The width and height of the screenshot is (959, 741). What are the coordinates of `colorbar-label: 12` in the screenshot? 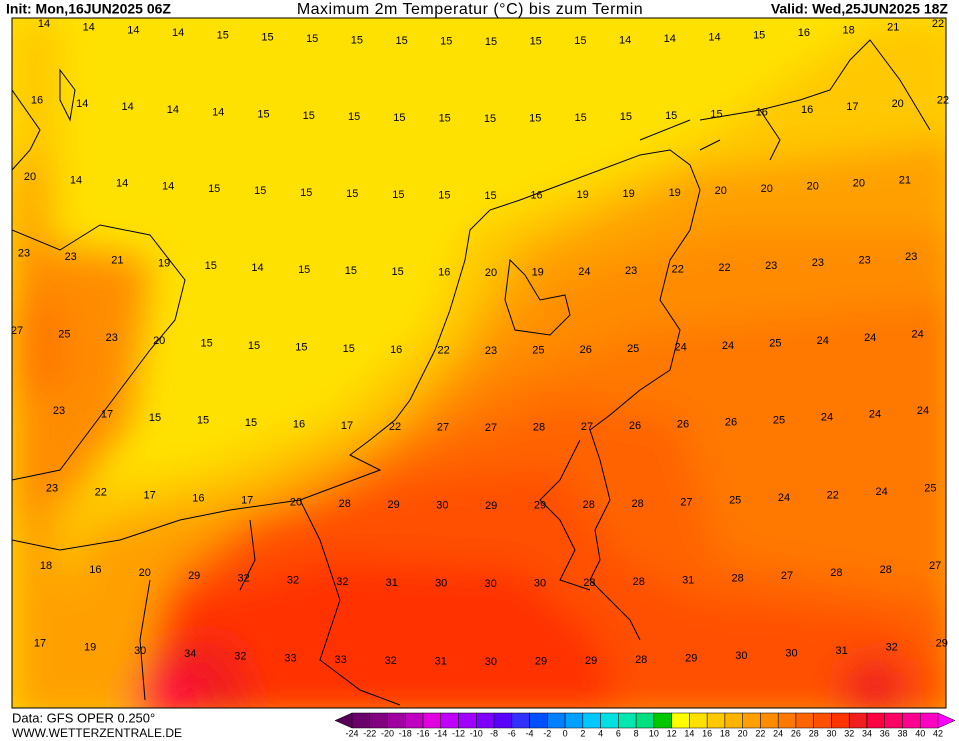 It's located at (672, 733).